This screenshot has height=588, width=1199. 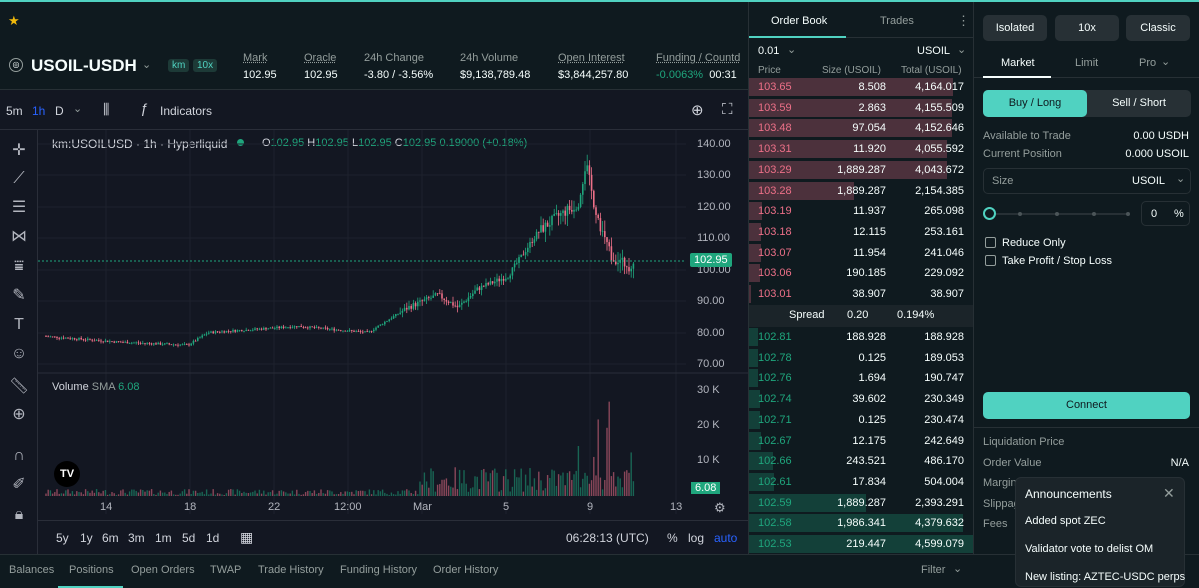 I want to click on orderbook-row: 103.28 1,889.287 2,154.385, so click(x=861, y=191).